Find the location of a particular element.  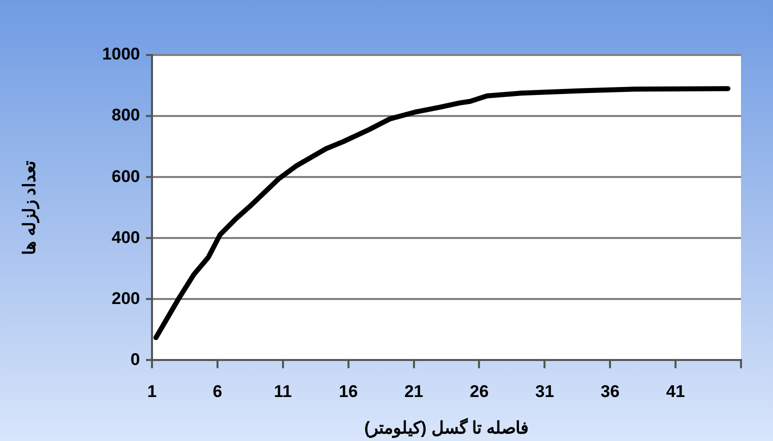

y-tick-label: 800 is located at coordinates (126, 115).